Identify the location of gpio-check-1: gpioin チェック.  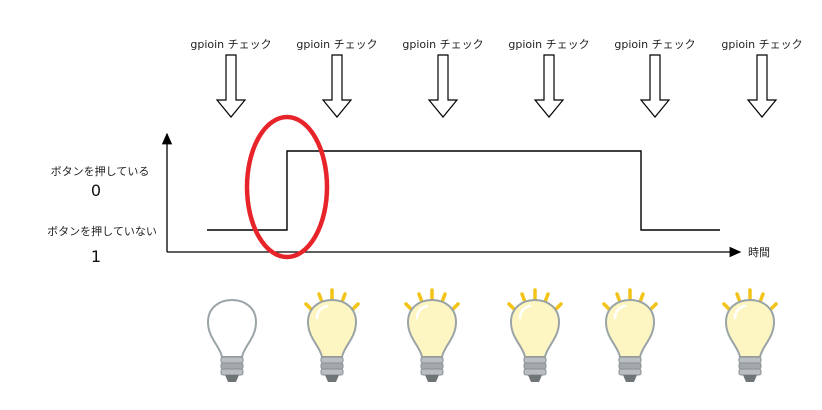
(231, 78).